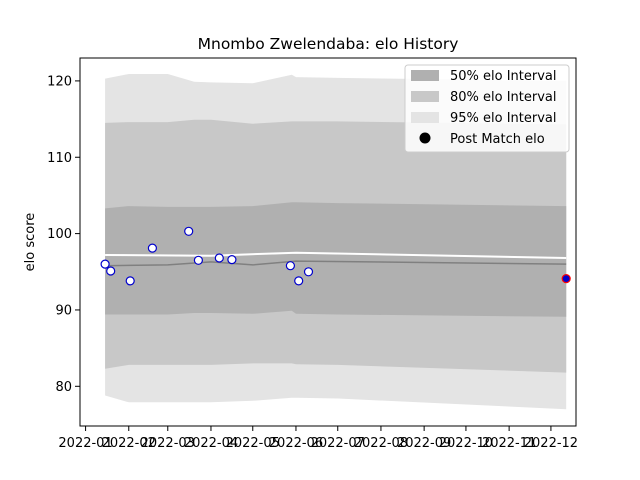  What do you see at coordinates (129, 443) in the screenshot?
I see `x-tick-label: 2022-02` at bounding box center [129, 443].